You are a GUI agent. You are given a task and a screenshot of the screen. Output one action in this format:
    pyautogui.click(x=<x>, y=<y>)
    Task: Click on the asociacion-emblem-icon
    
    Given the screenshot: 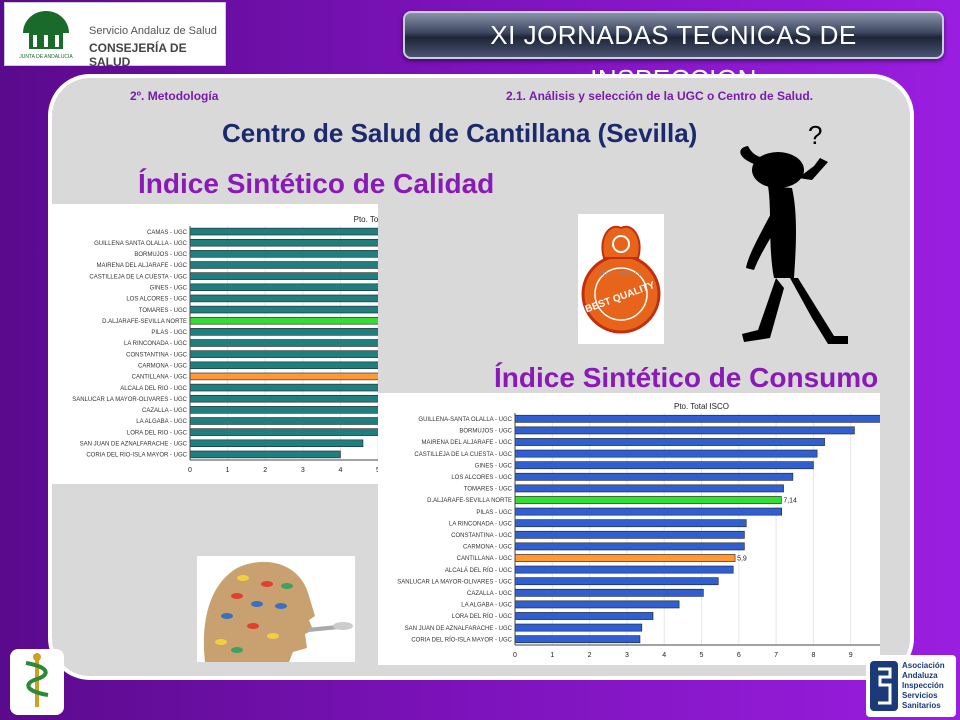 What is the action you would take?
    pyautogui.click(x=884, y=686)
    